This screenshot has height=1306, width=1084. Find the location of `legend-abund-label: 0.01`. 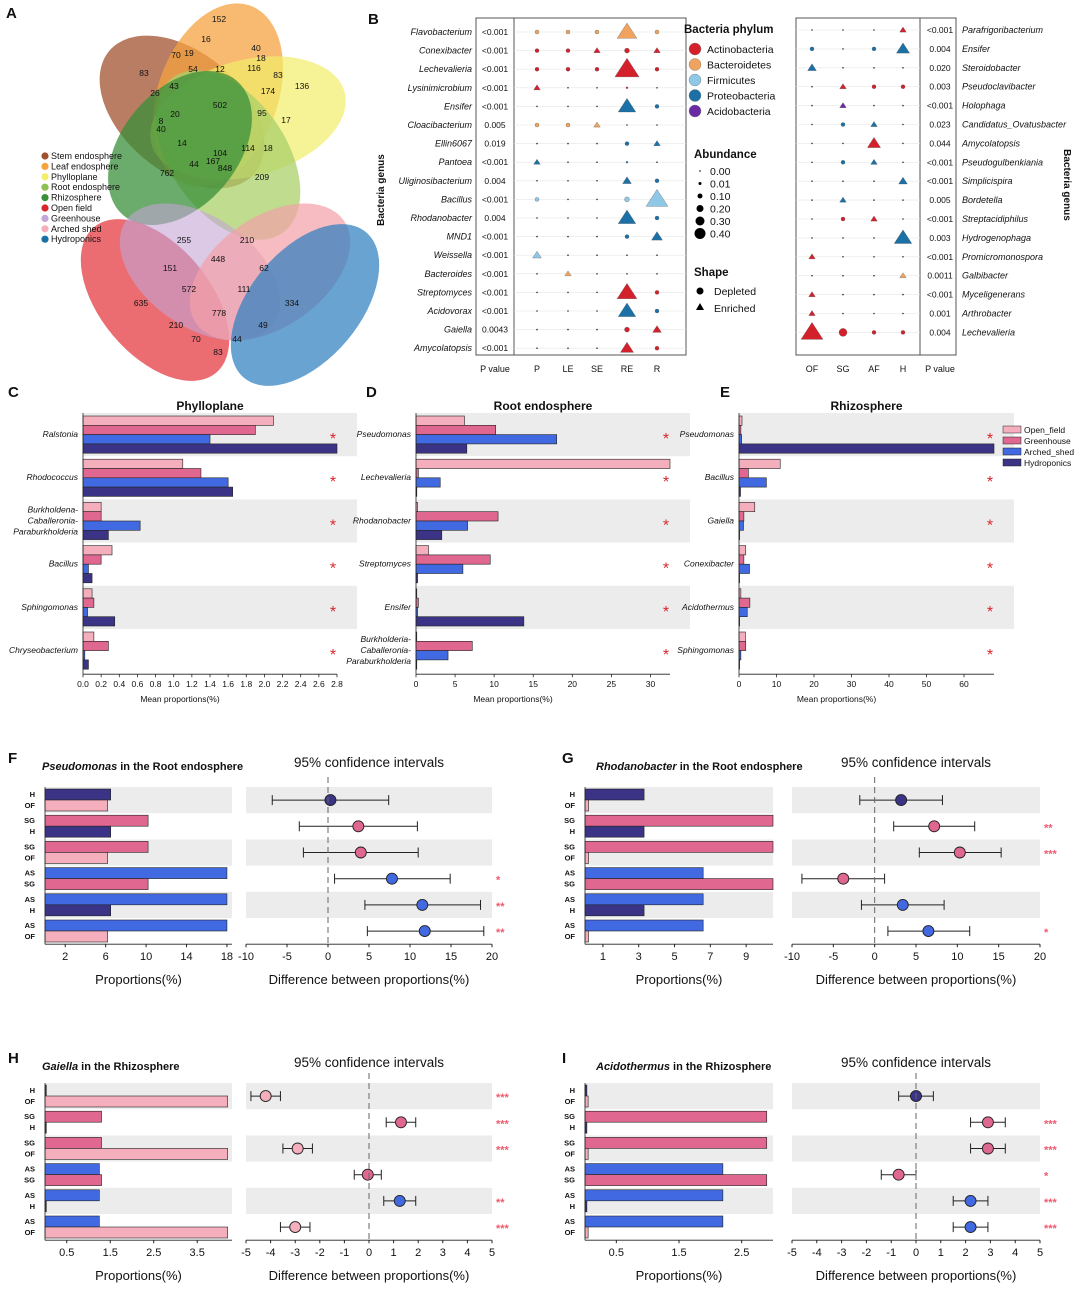

legend-abund-label: 0.01 is located at coordinates (720, 185).